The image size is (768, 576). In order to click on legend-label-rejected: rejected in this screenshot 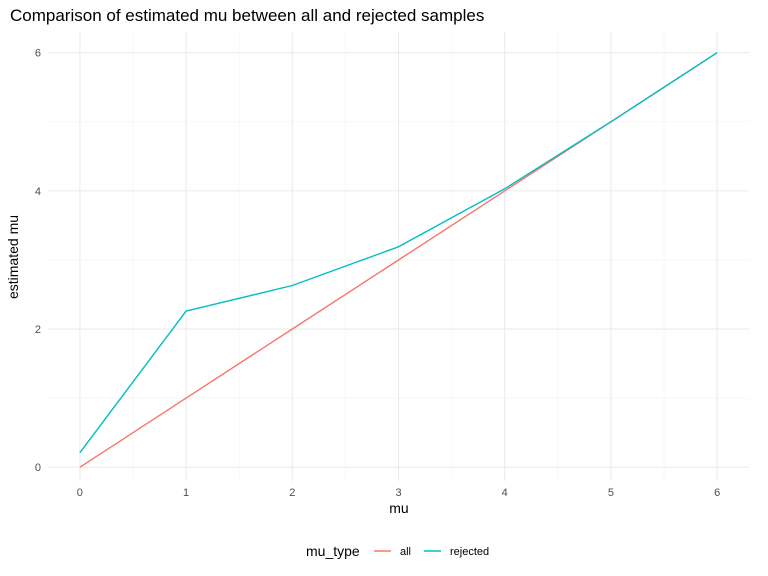, I will do `click(469, 552)`.